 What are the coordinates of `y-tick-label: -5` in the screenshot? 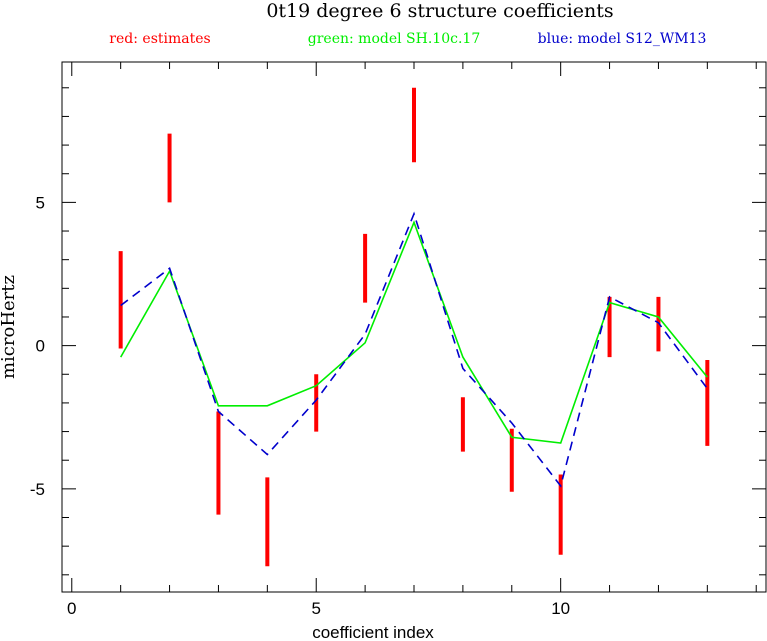 It's located at (37, 489).